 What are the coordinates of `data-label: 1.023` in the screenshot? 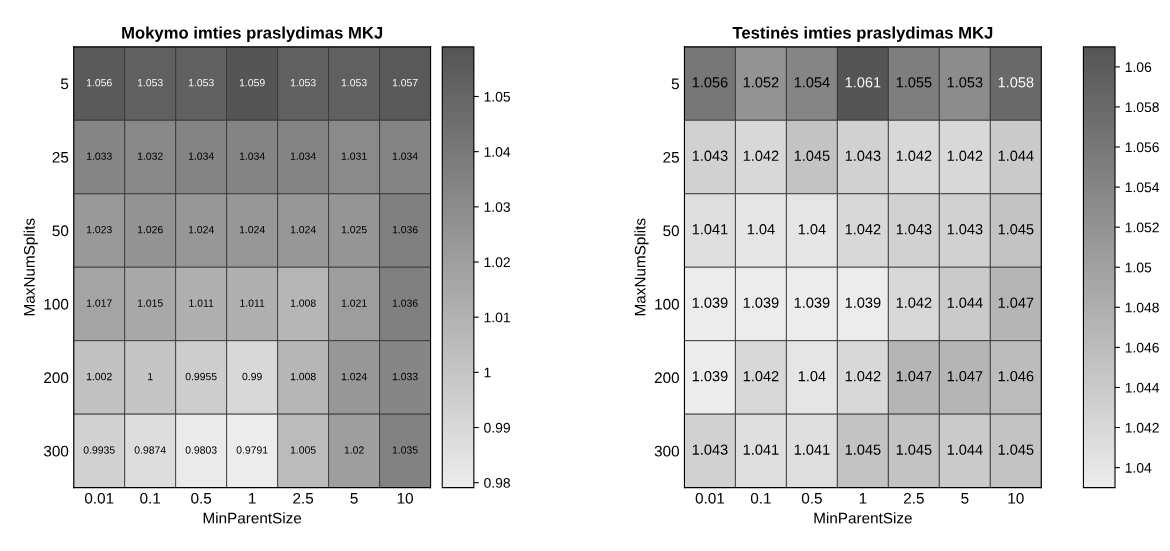 It's located at (99, 229).